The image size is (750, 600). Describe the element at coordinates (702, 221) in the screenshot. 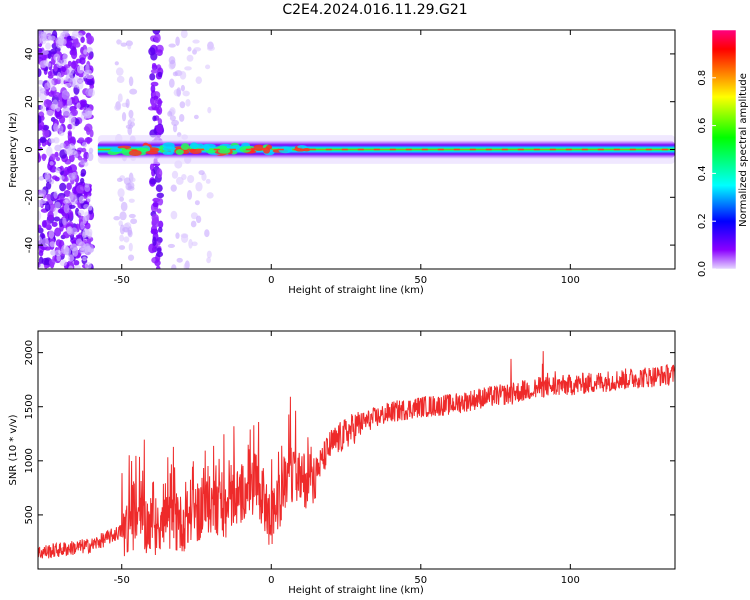

I see `colorbar-tick-label: 0.2` at that location.